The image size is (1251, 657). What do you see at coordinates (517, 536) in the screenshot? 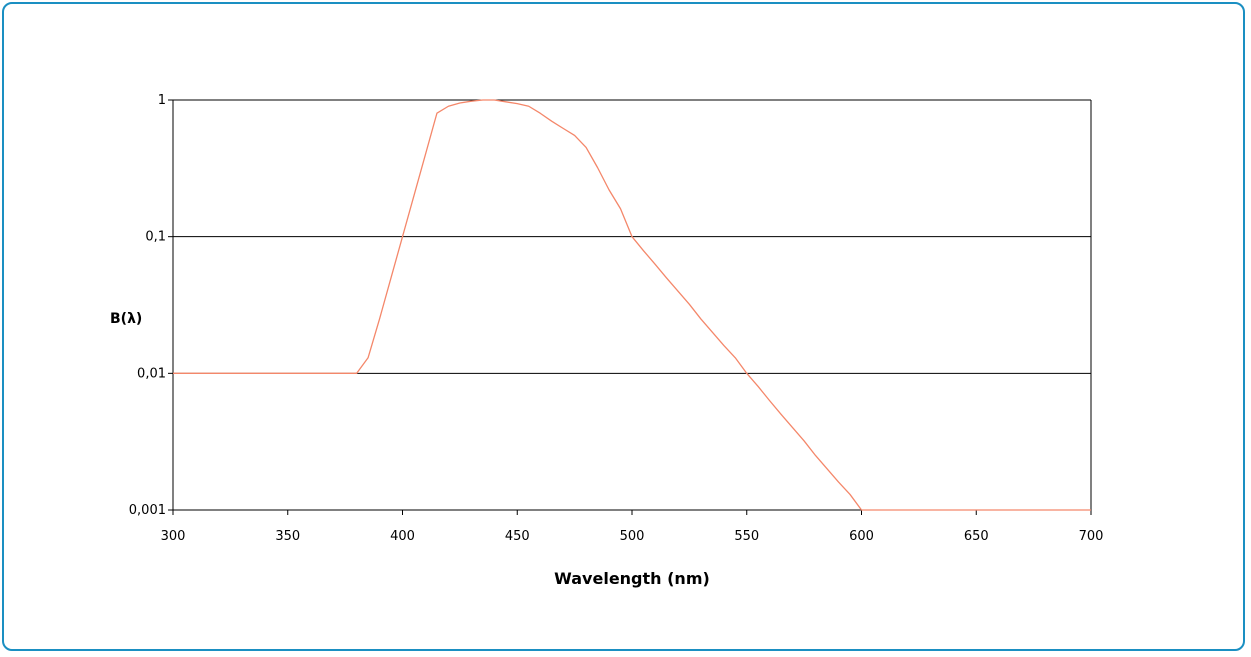
I see `x-tick-label: 450` at bounding box center [517, 536].